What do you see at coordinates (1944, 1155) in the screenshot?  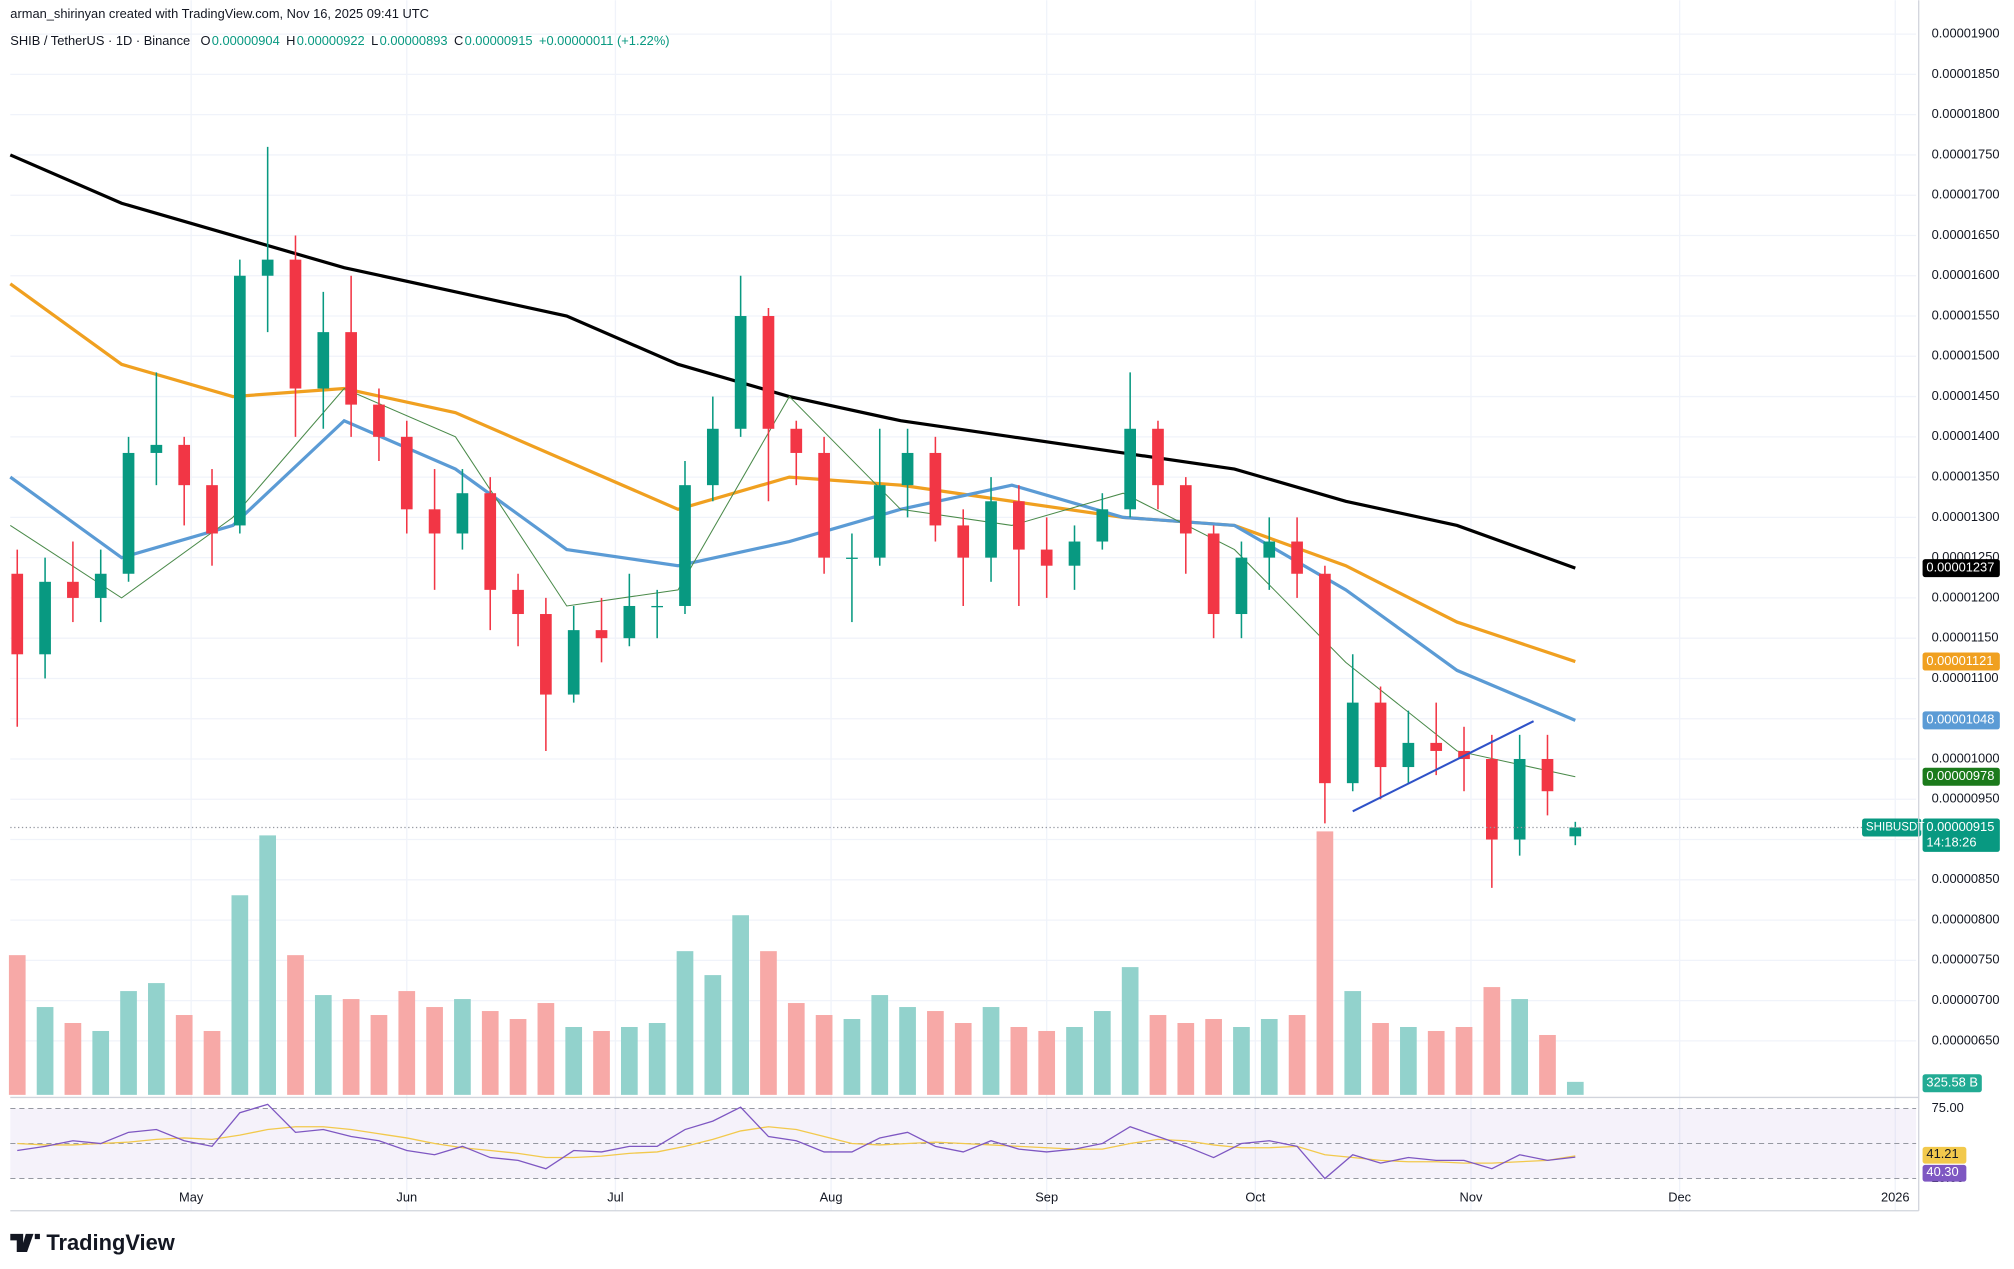 I see `rsi-ma-box` at bounding box center [1944, 1155].